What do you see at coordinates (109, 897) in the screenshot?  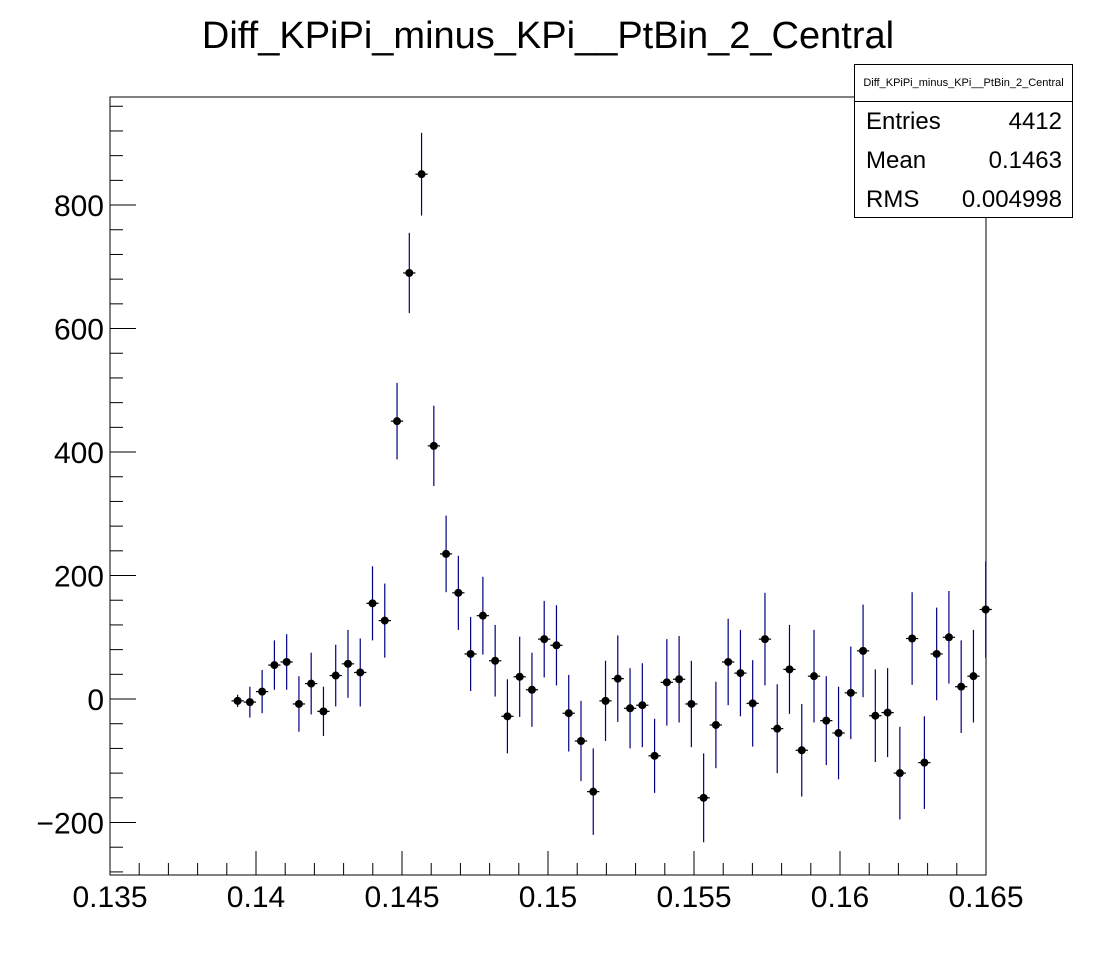 I see `x-tick-label: 0.135` at bounding box center [109, 897].